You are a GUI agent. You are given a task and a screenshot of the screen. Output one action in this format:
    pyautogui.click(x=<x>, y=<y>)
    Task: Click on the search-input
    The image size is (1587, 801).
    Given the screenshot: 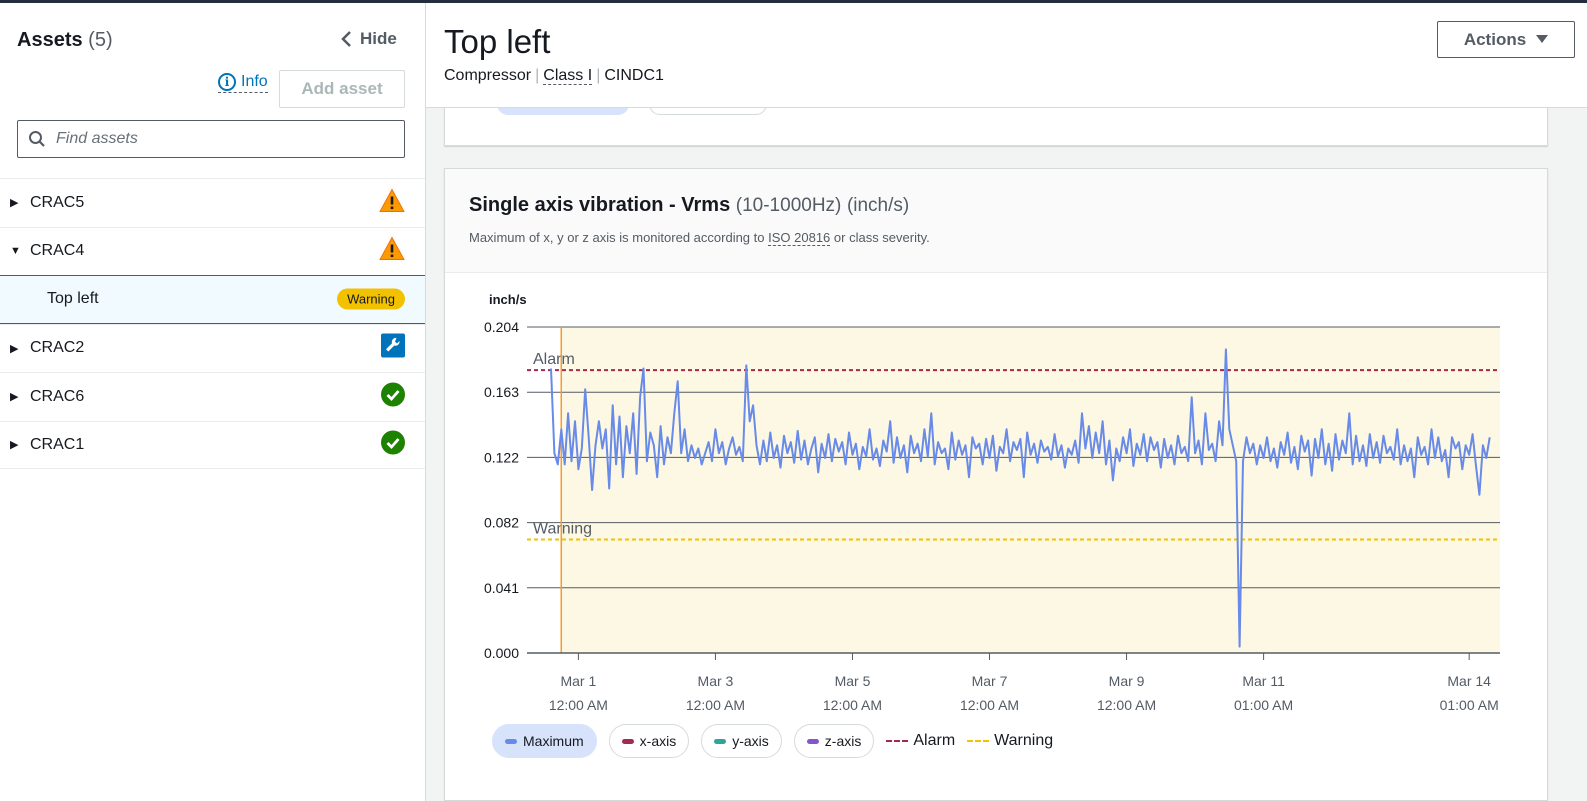 What is the action you would take?
    pyautogui.click(x=216, y=139)
    